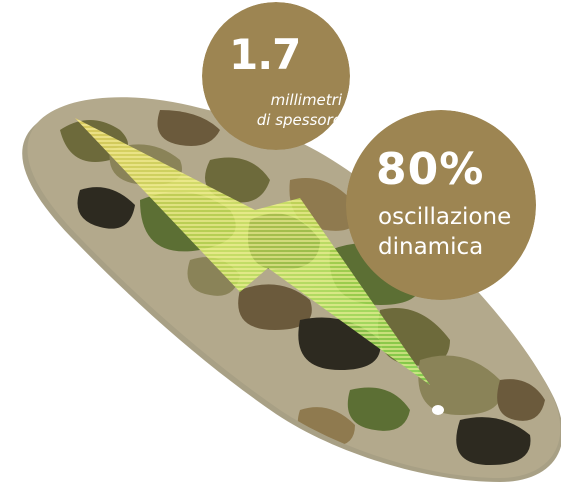  I want to click on oscillation-label: oscillazione, so click(445, 217).